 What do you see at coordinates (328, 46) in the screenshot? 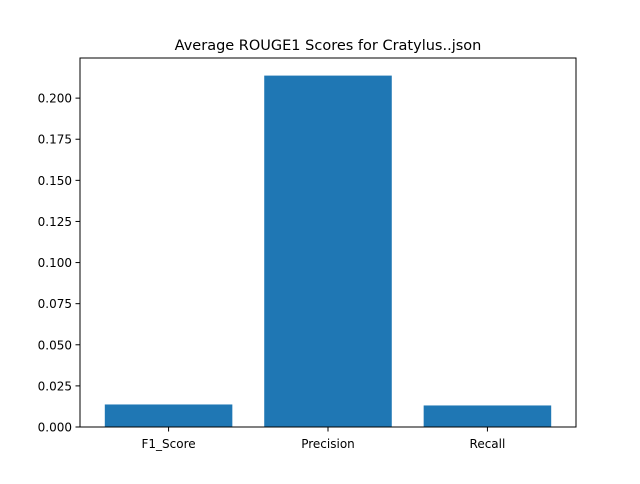
I see `chart-title: Average ROUGE1 Scores for Cratylus..json` at bounding box center [328, 46].